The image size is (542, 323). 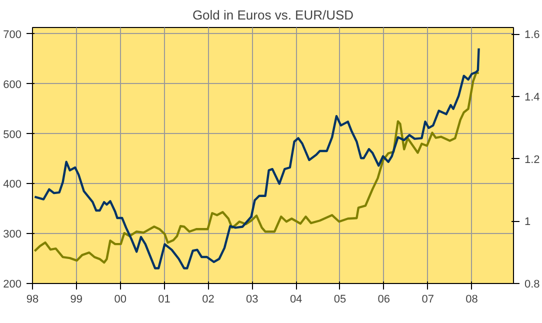 What do you see at coordinates (532, 284) in the screenshot?
I see `y2-tick-label: 0.8` at bounding box center [532, 284].